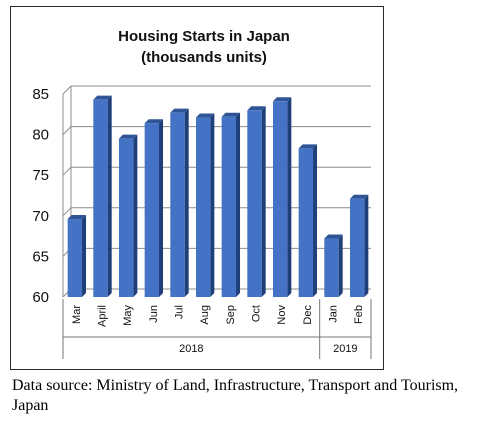 The width and height of the screenshot is (486, 428). What do you see at coordinates (257, 313) in the screenshot?
I see `x-category-label: Oct` at bounding box center [257, 313].